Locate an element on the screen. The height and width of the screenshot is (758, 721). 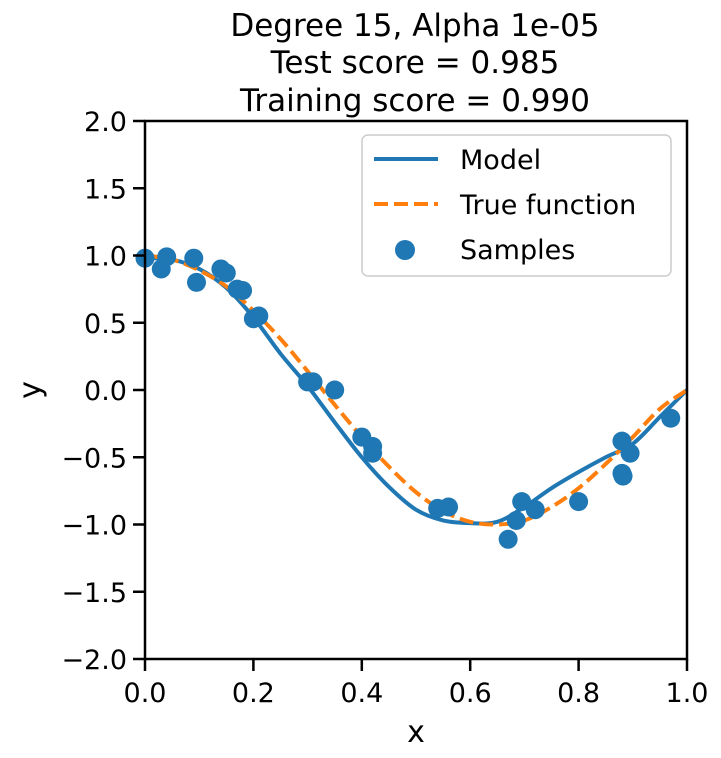
x-tick-label: 0.2 is located at coordinates (253, 693).